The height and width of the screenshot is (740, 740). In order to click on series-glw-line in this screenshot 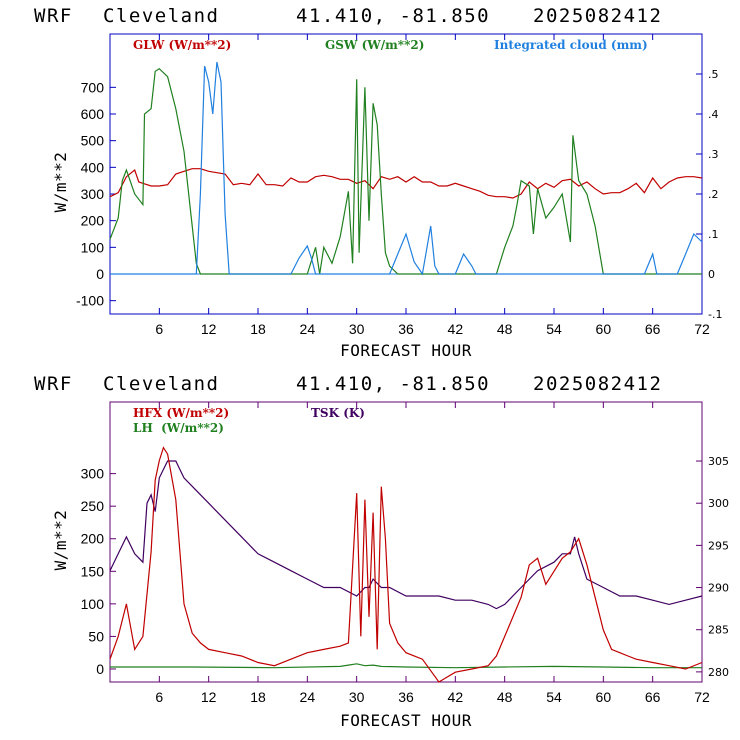, I will do `click(406, 183)`.